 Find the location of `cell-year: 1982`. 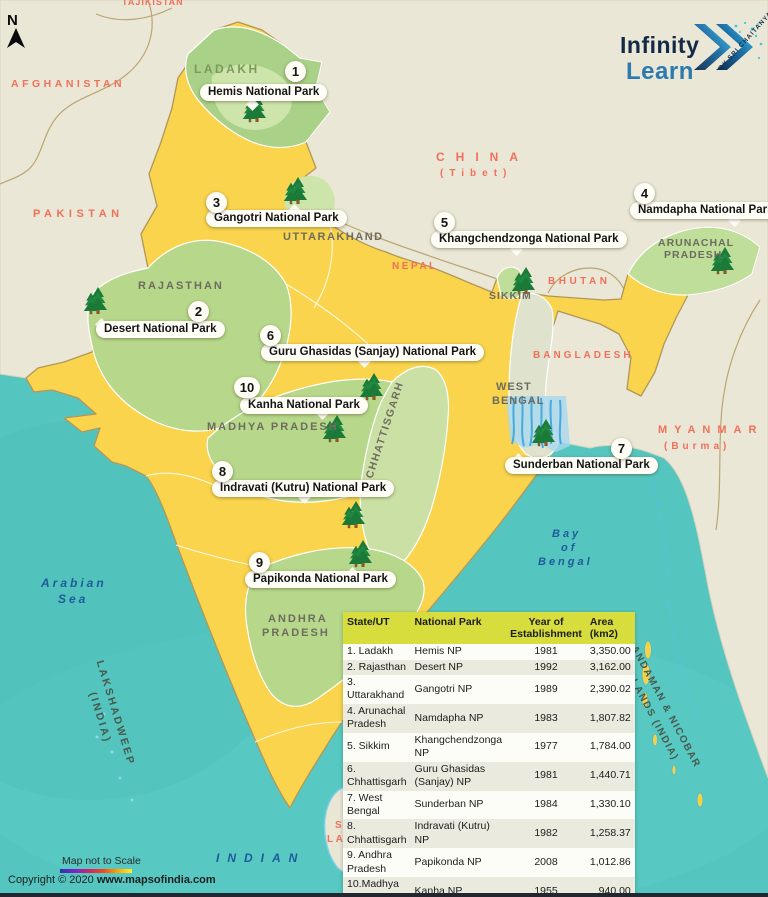

cell-year: 1982 is located at coordinates (546, 834).